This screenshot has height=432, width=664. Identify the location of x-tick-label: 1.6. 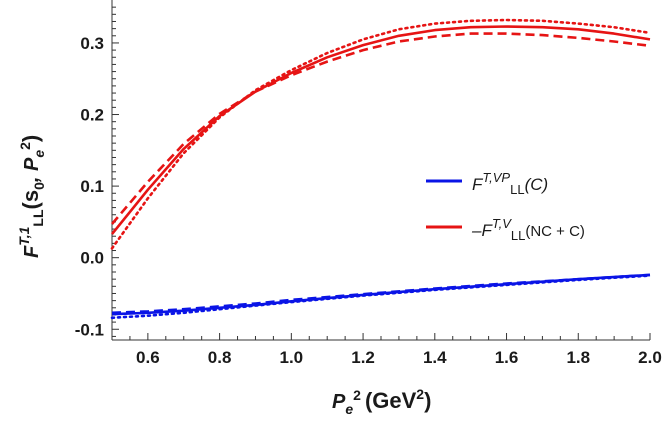
(507, 357).